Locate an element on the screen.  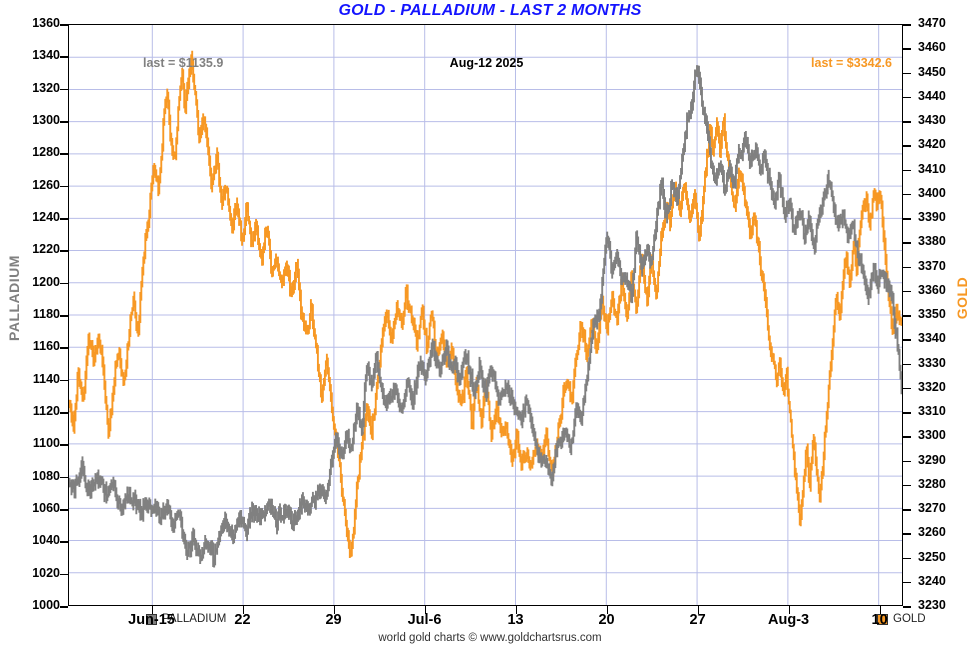
y-axis-left-tick-label: 1280 is located at coordinates (46, 152).